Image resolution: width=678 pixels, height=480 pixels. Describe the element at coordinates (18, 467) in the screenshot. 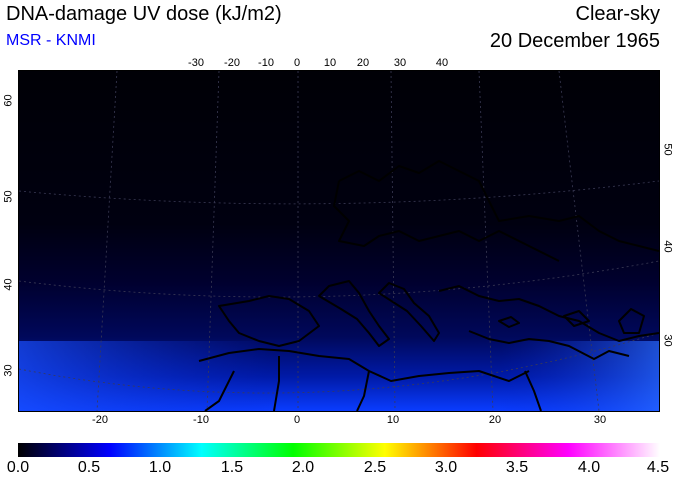

I see `colorbar-label: 0.0` at that location.